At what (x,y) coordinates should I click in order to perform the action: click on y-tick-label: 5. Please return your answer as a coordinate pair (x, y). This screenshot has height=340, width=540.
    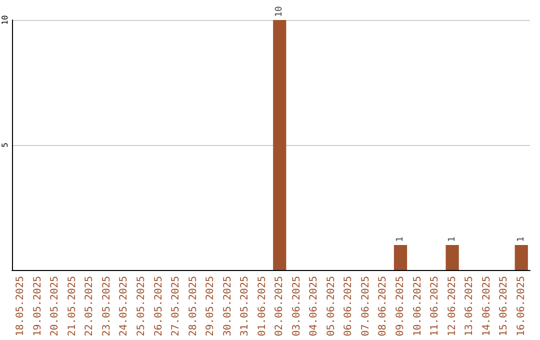
    Looking at the image, I should click on (5, 145).